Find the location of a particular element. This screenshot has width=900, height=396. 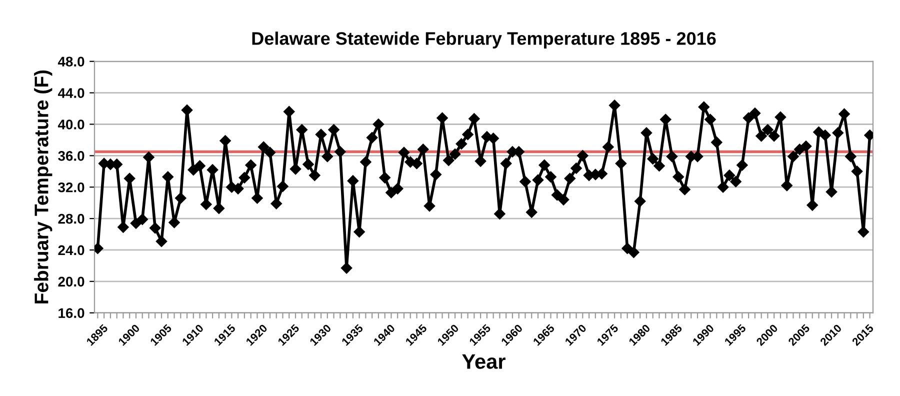

y-tick-label: 20.0 is located at coordinates (71, 281).